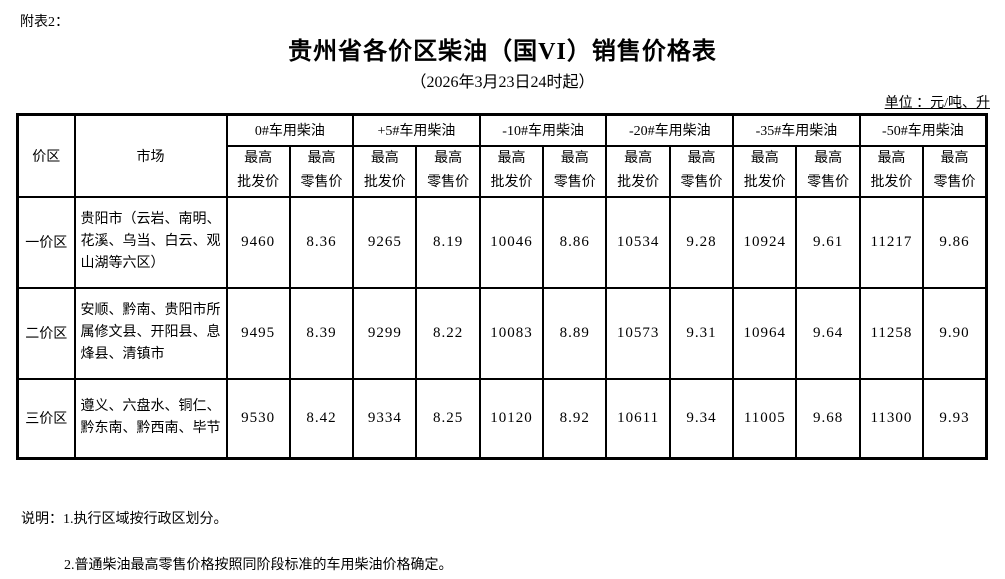 This screenshot has width=1005, height=579. I want to click on group-header-4: -35#车用柴油, so click(796, 130).